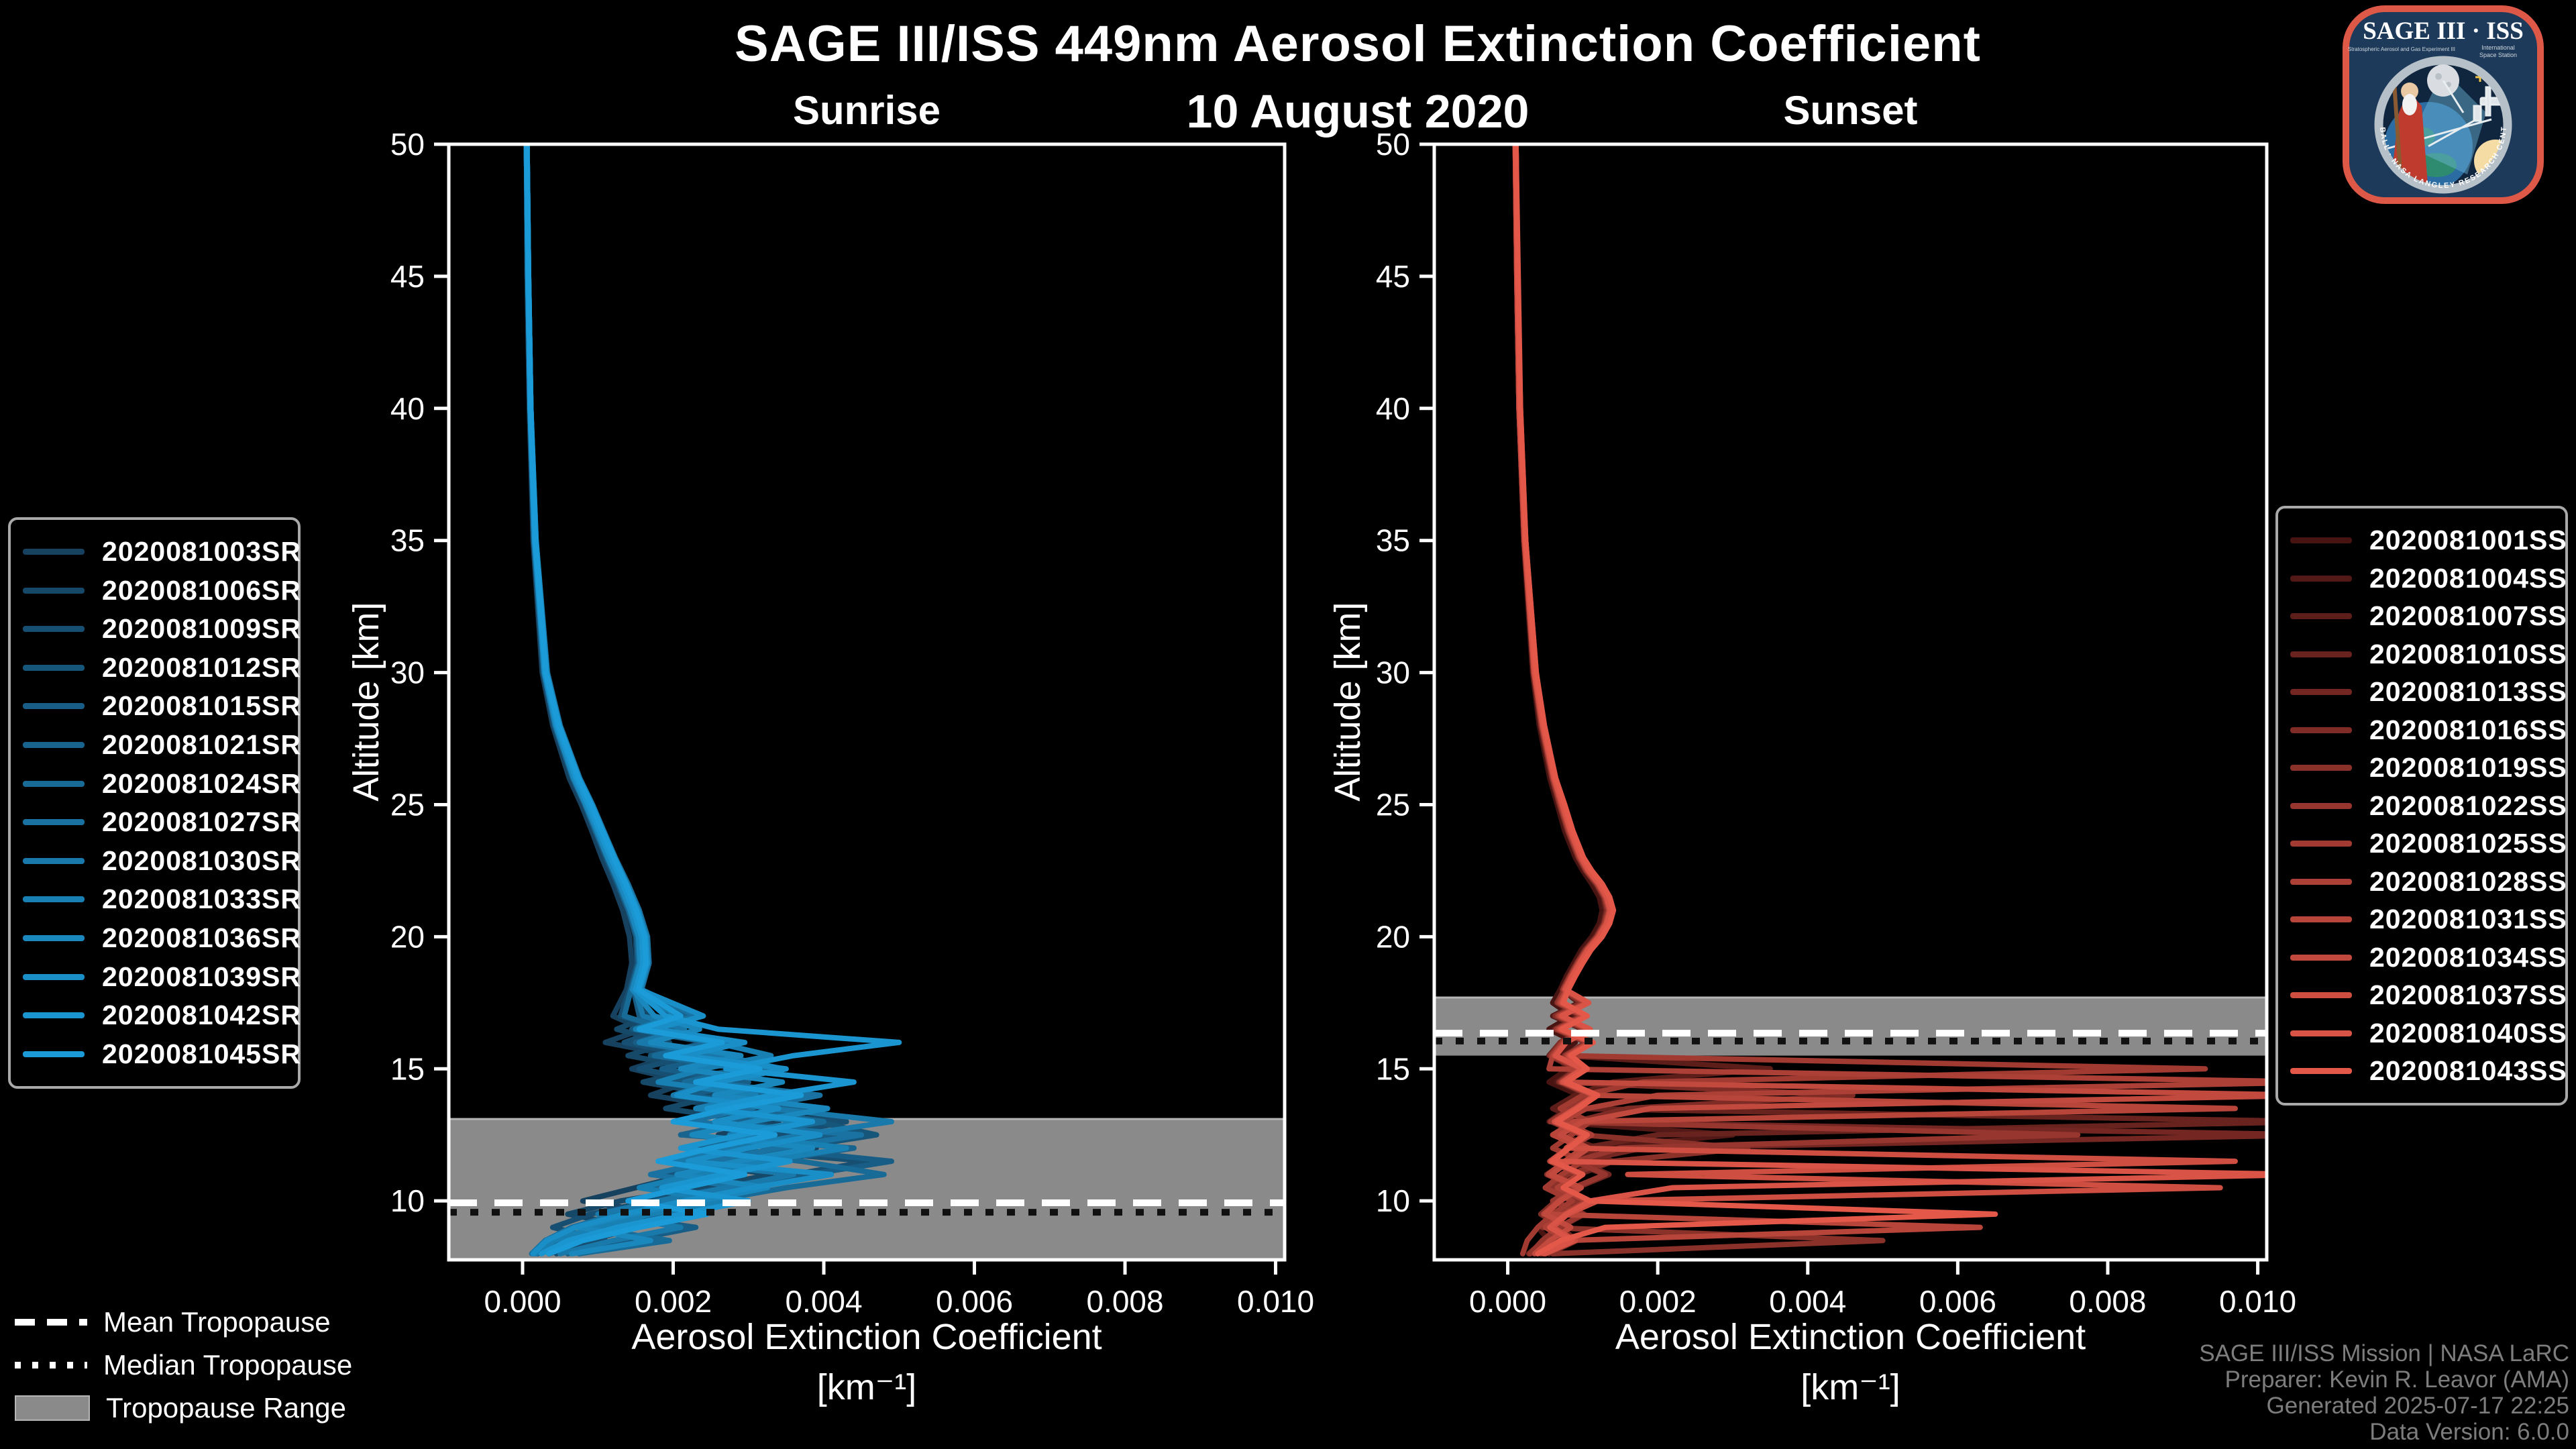 This screenshot has width=2576, height=1449. What do you see at coordinates (407, 408) in the screenshot?
I see `y-tick-label: 40` at bounding box center [407, 408].